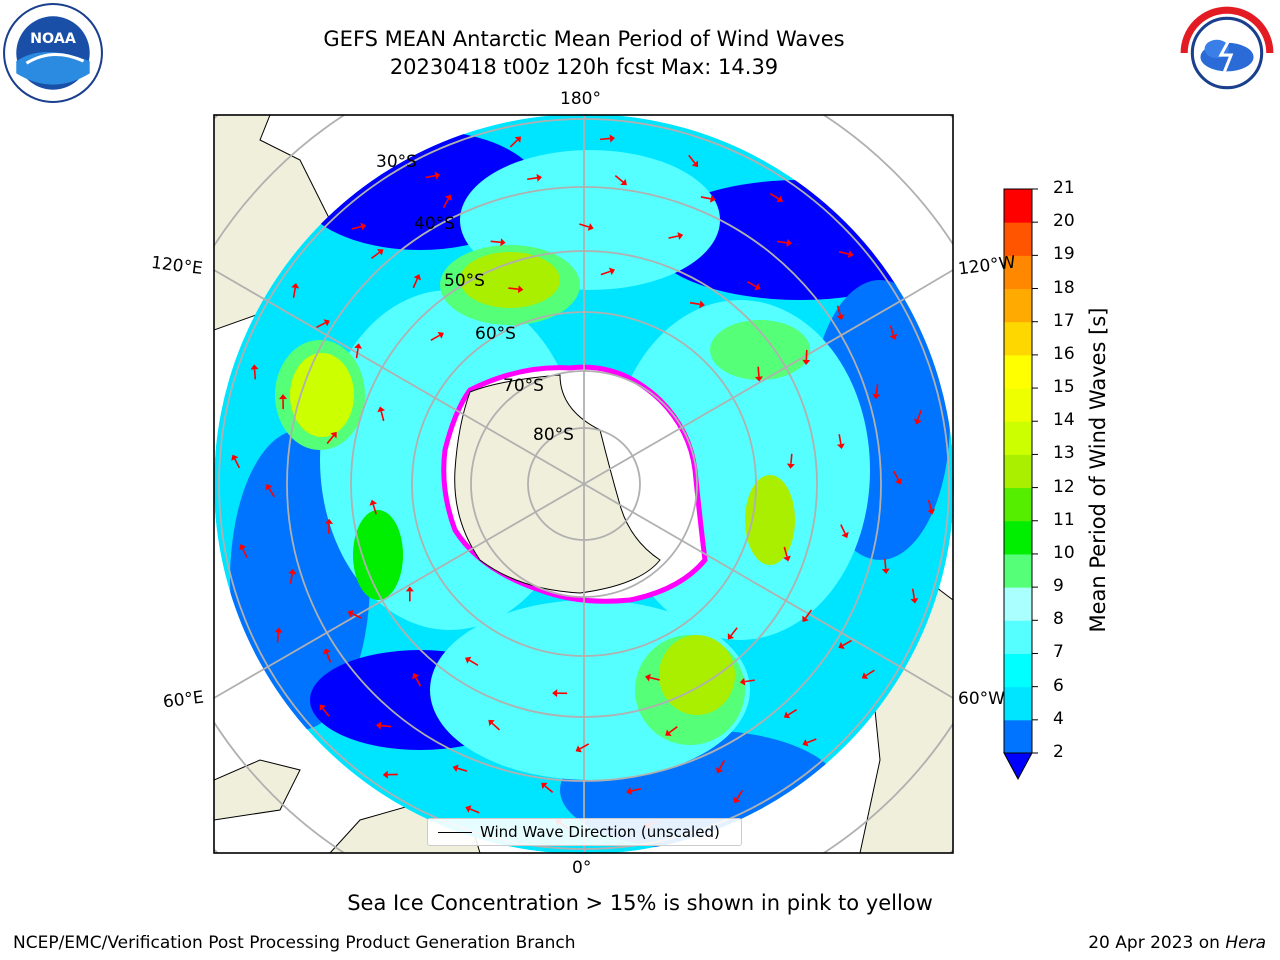  Describe the element at coordinates (1064, 453) in the screenshot. I see `colorbar-tick-label: 13` at that location.